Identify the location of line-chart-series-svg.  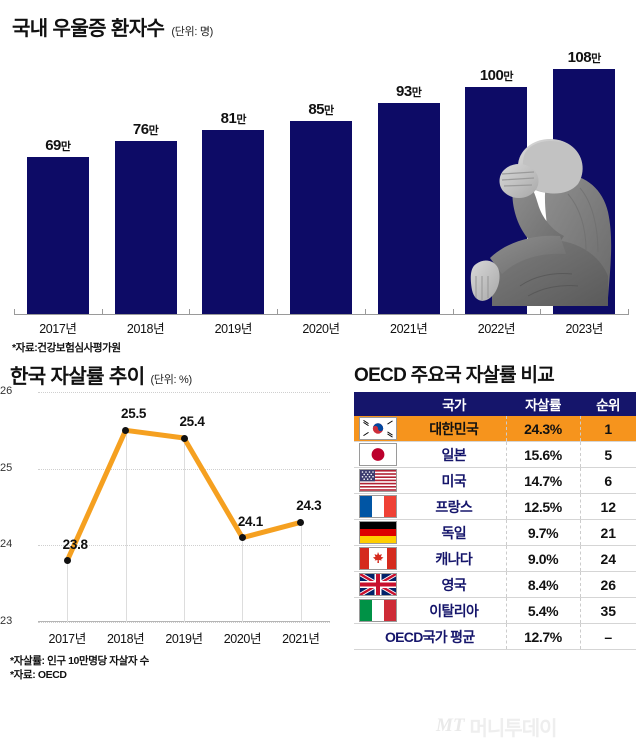
(184, 495).